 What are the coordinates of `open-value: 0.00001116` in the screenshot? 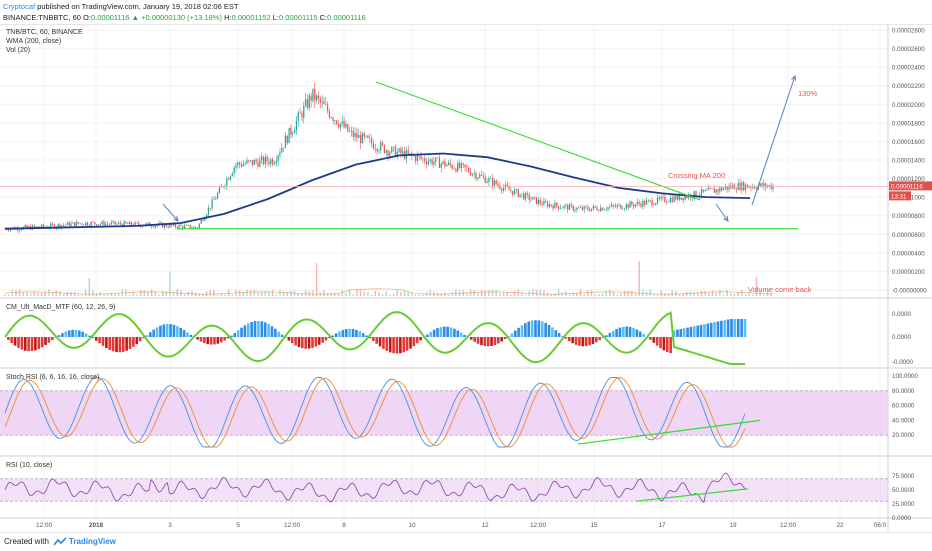 It's located at (110, 17).